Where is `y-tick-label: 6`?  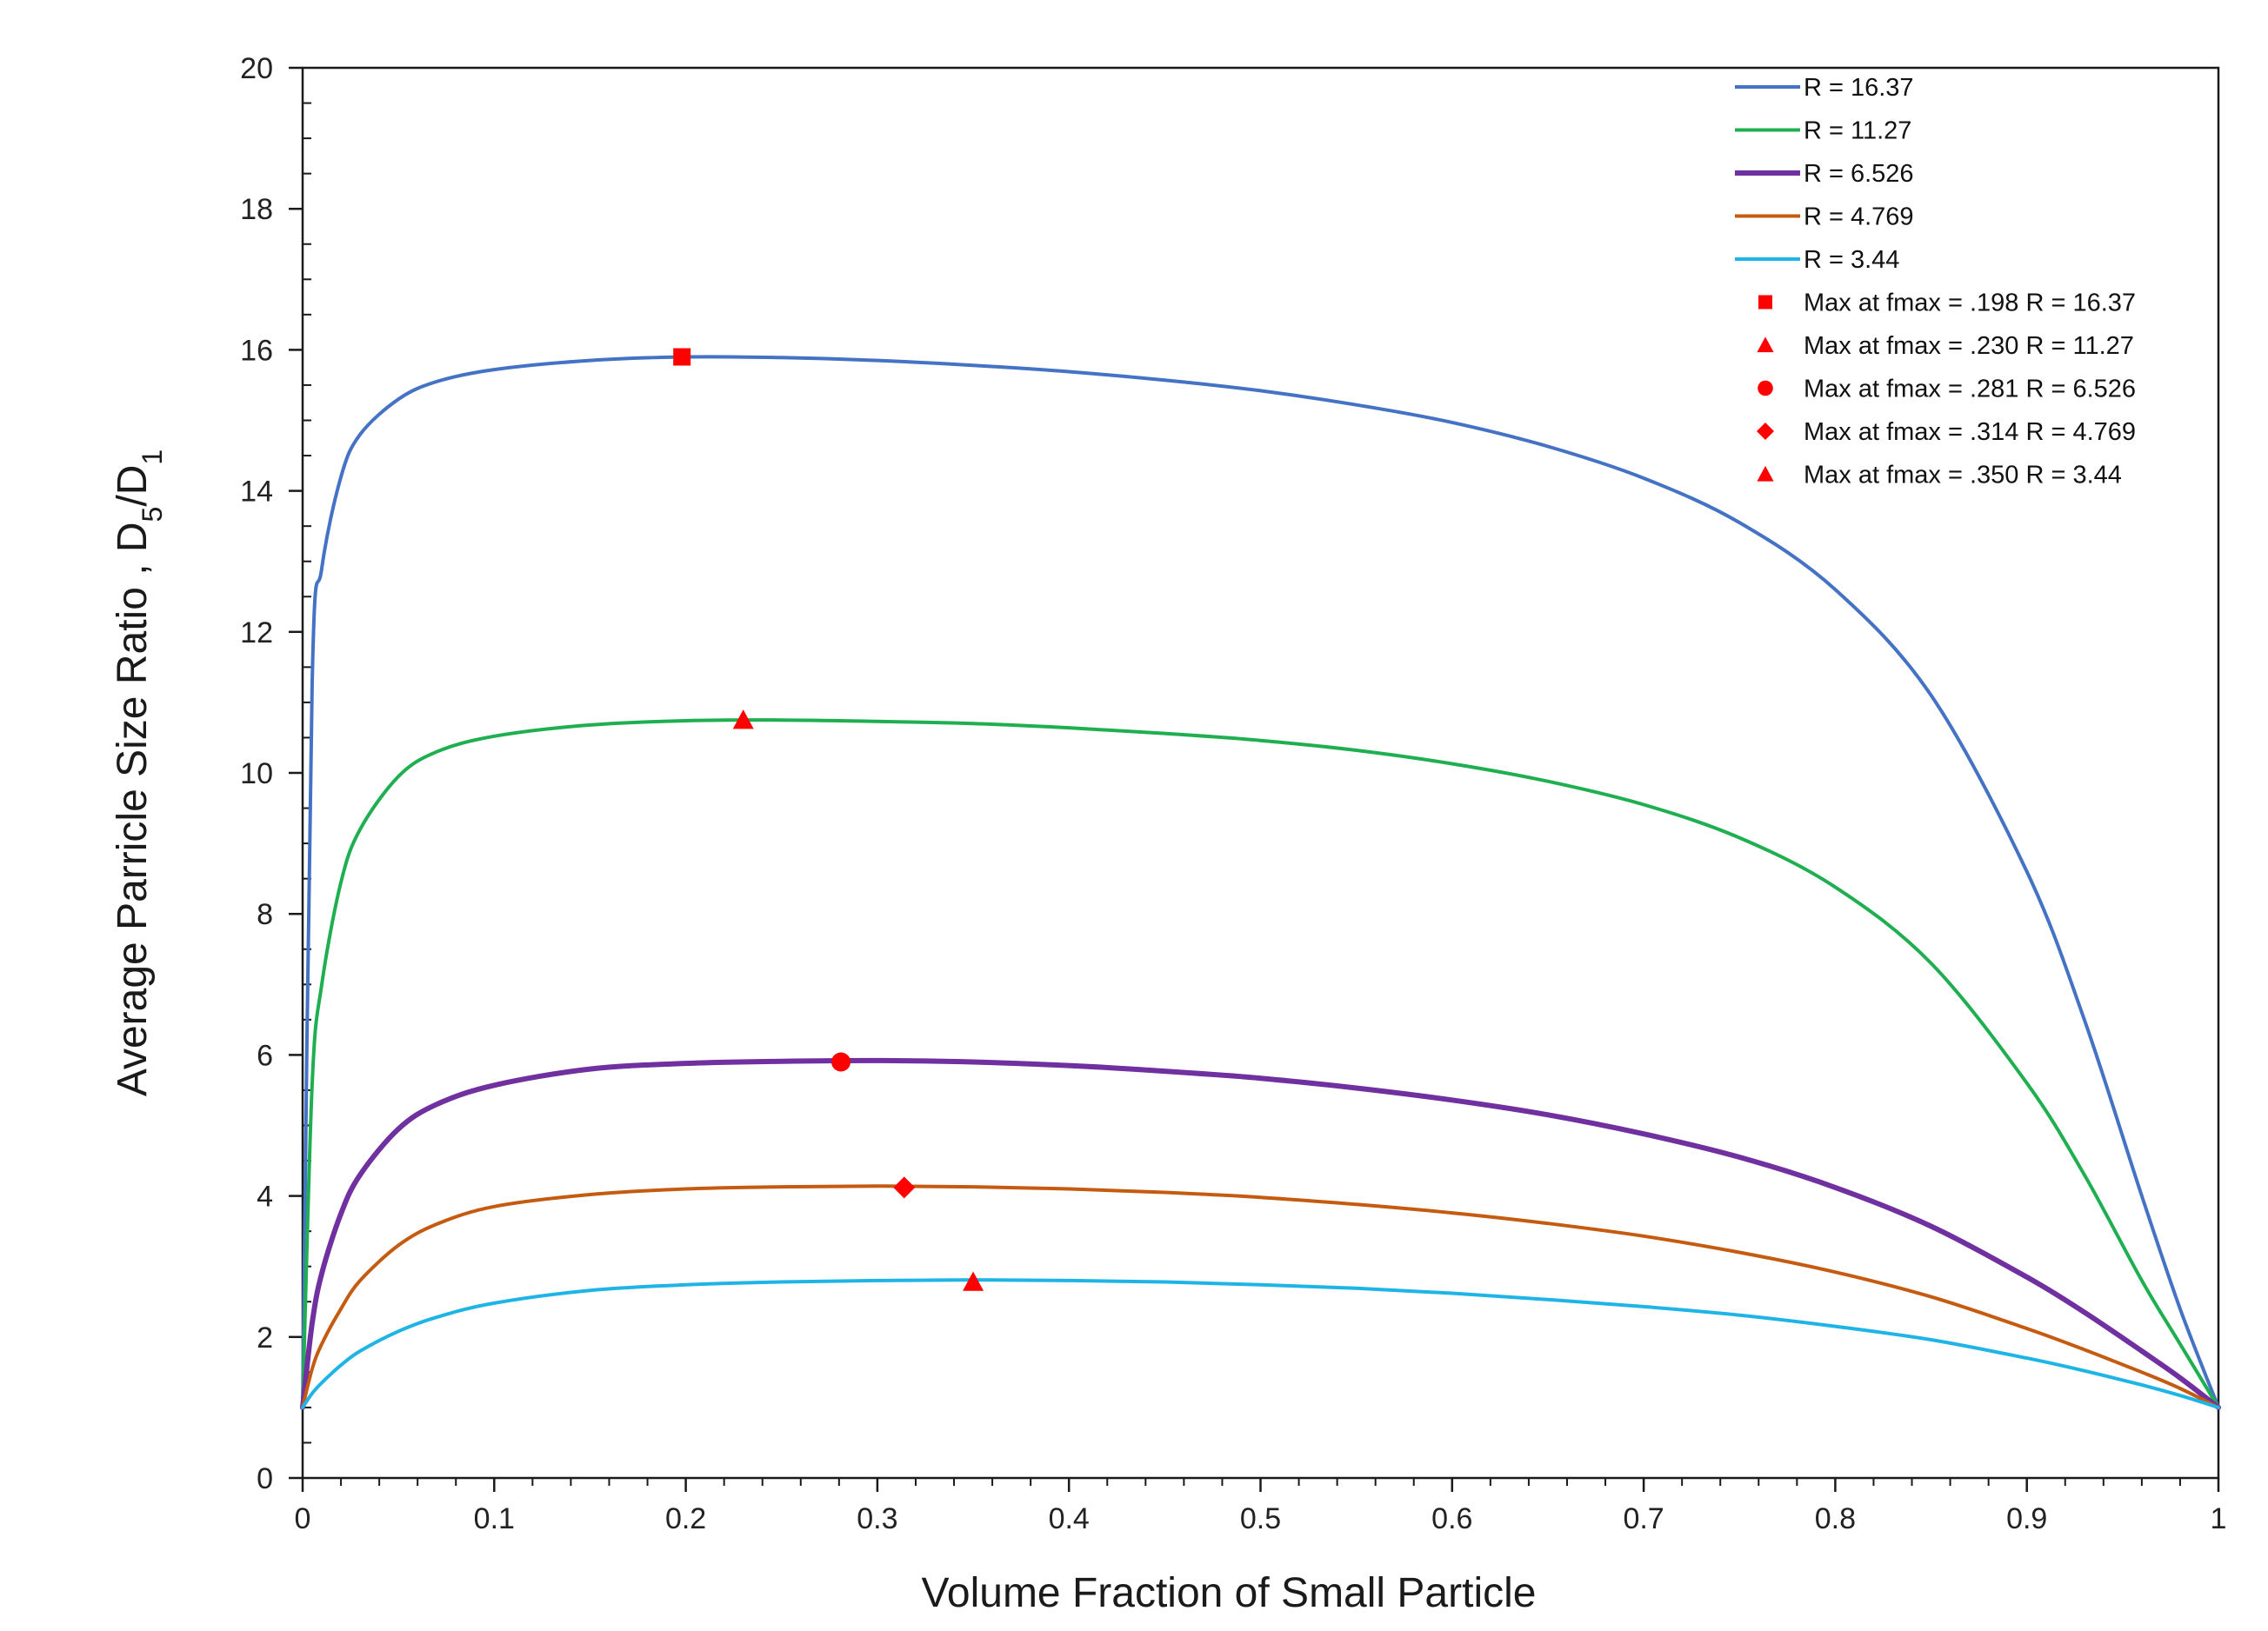 y-tick-label: 6 is located at coordinates (265, 1055).